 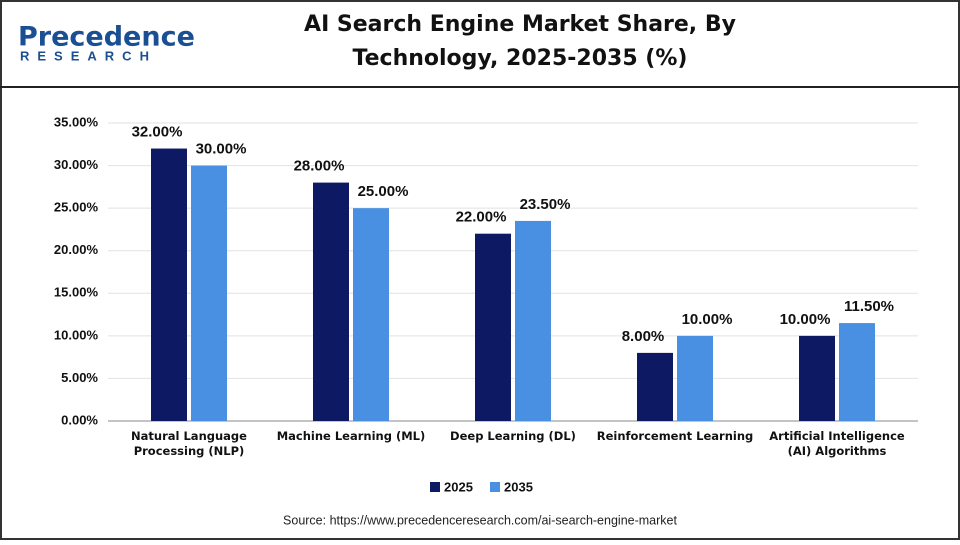 I want to click on value-label: 30.00%, so click(x=221, y=149).